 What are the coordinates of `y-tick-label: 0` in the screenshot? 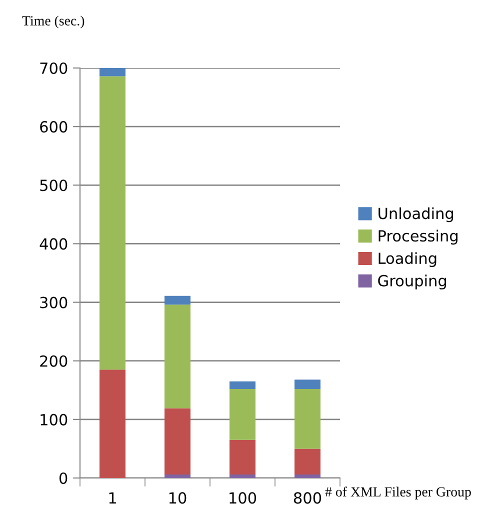 It's located at (63, 478).